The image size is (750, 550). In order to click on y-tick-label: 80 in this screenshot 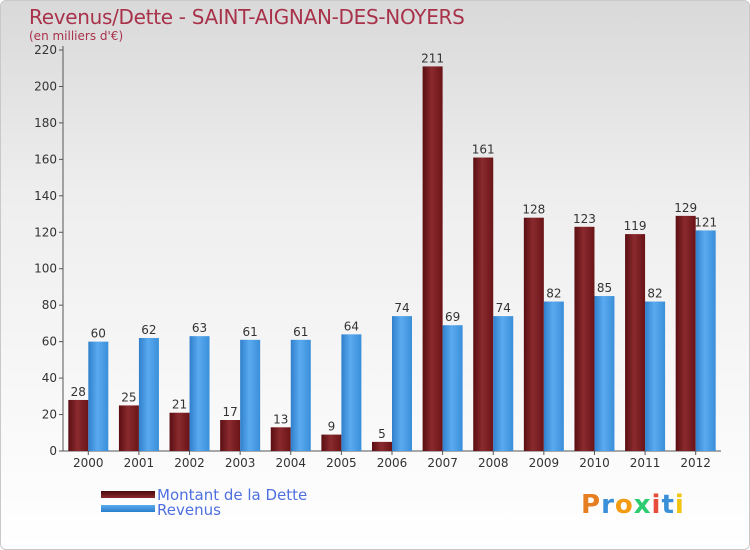, I will do `click(49, 305)`.